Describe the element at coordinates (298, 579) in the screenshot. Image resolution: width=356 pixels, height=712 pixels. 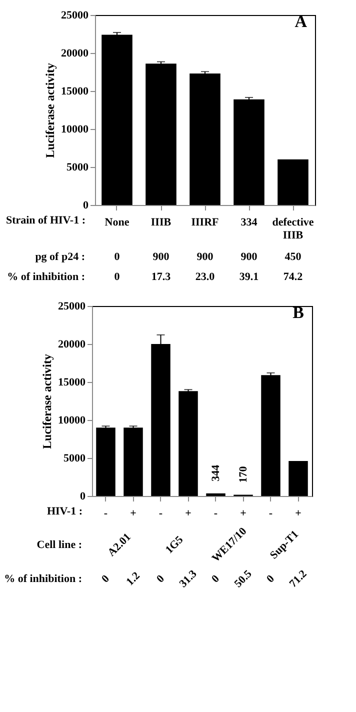
I see `text: 71.2` at that location.